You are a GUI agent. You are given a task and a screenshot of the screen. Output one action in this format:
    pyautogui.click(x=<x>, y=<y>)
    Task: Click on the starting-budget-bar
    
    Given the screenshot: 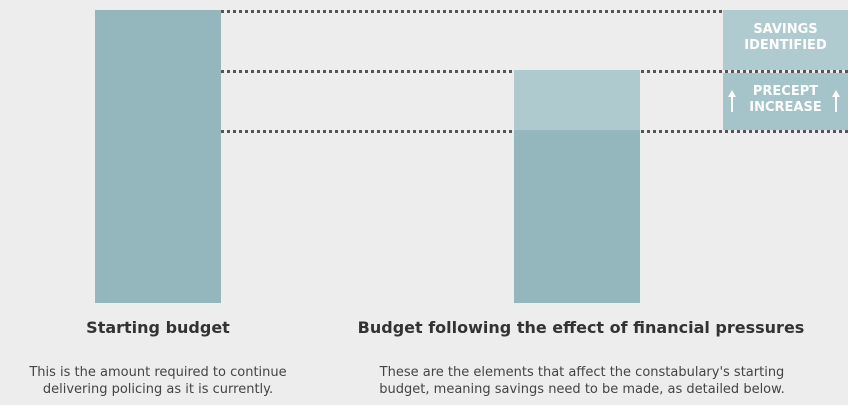 What is the action you would take?
    pyautogui.click(x=158, y=156)
    